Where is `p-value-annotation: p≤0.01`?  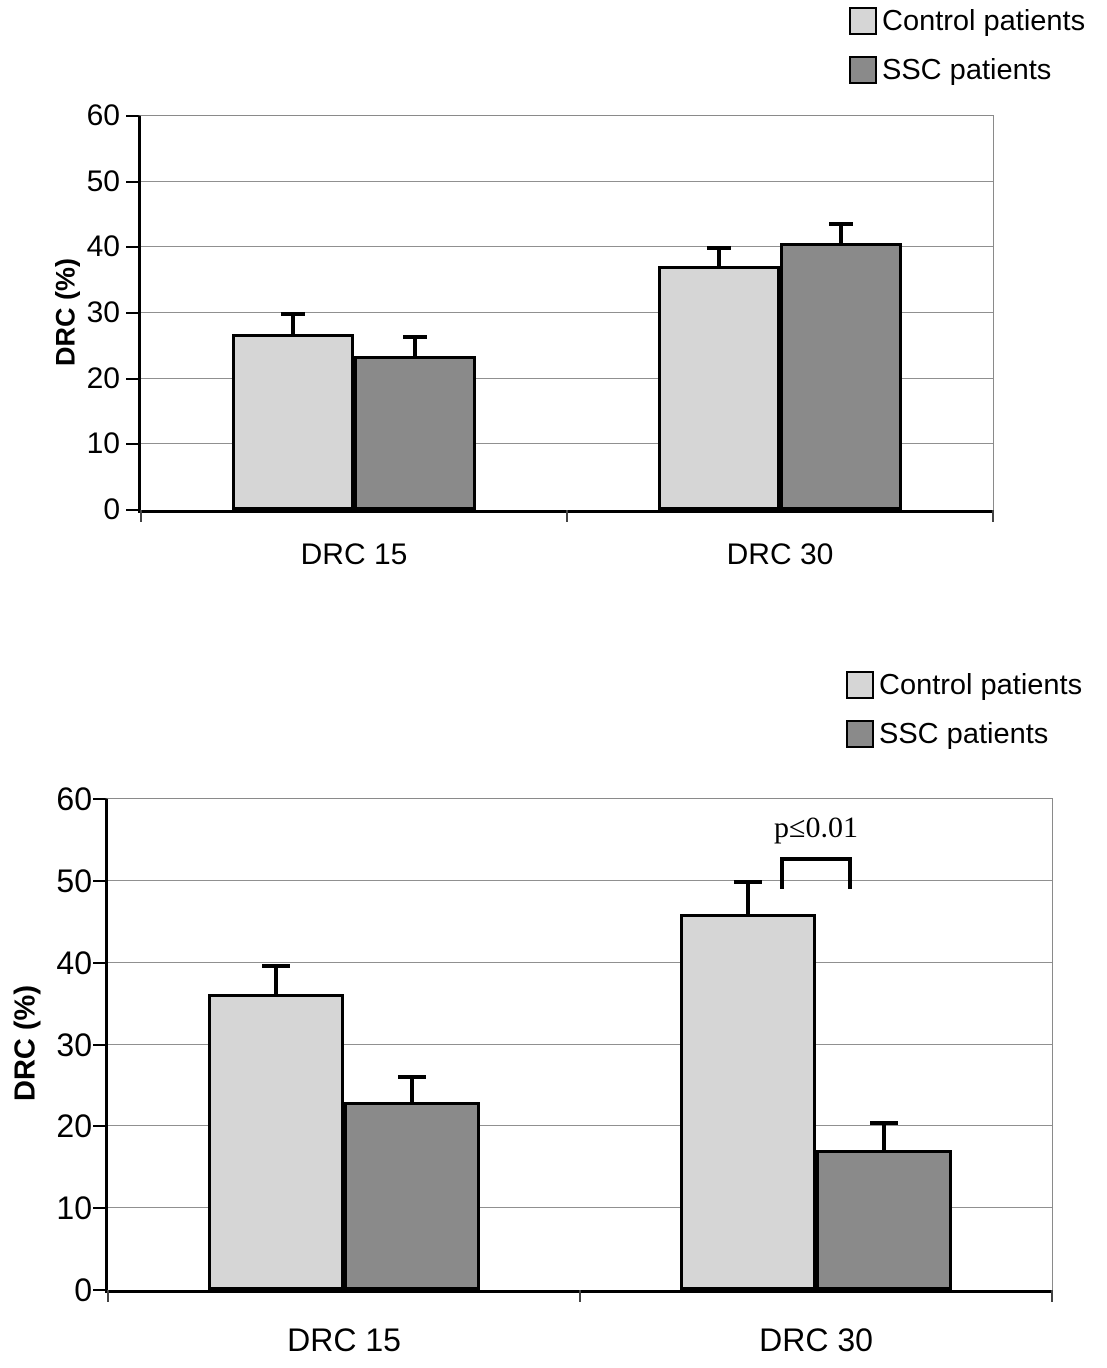
p-value-annotation: p≤0.01 is located at coordinates (816, 827).